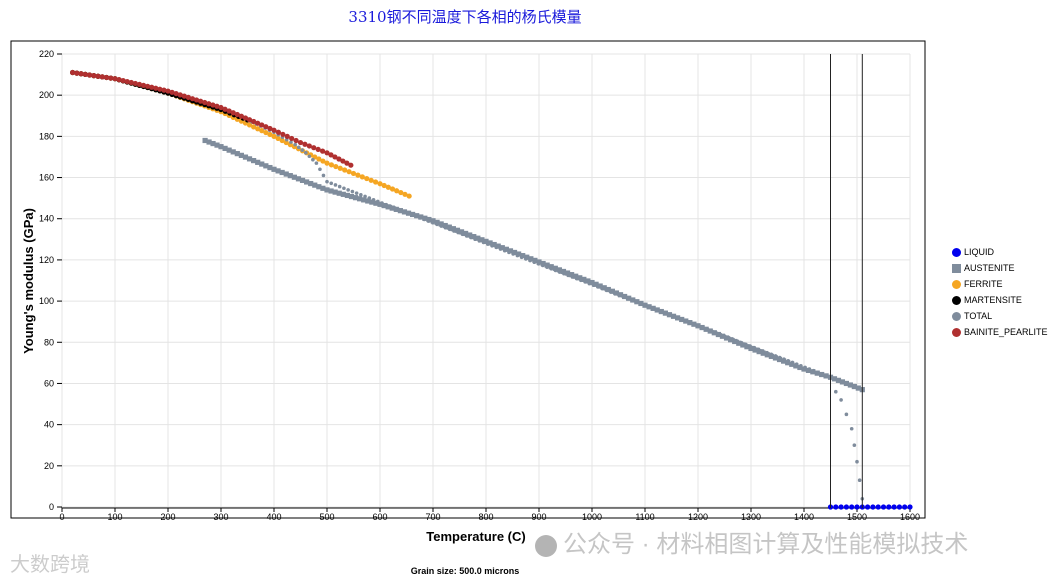 Image resolution: width=1059 pixels, height=581 pixels. I want to click on y-tick-label: 200, so click(46, 95).